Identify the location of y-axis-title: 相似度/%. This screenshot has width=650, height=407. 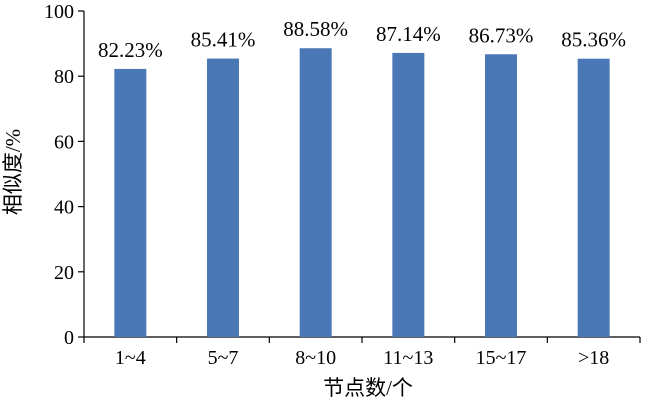
(13, 172).